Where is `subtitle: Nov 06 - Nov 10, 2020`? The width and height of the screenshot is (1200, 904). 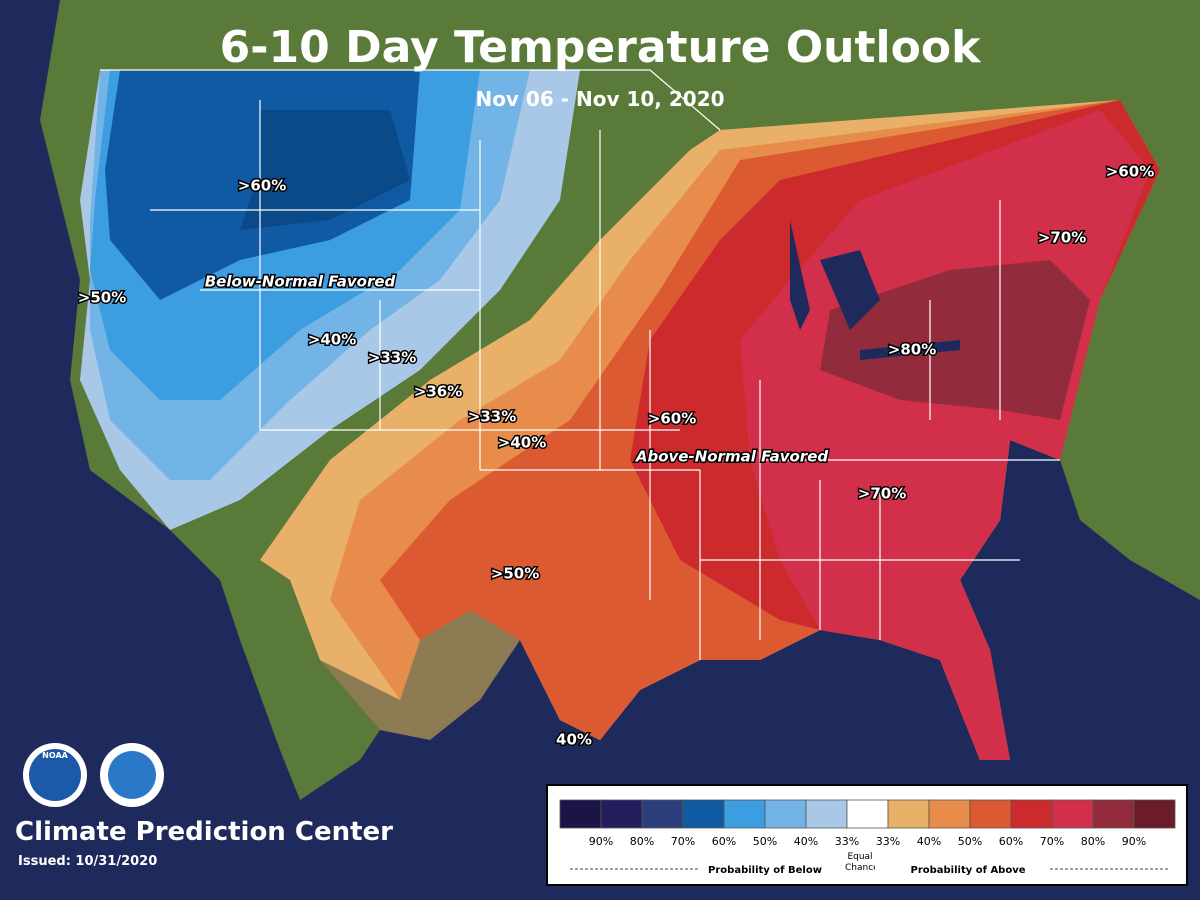
subtitle: Nov 06 - Nov 10, 2020 is located at coordinates (599, 99).